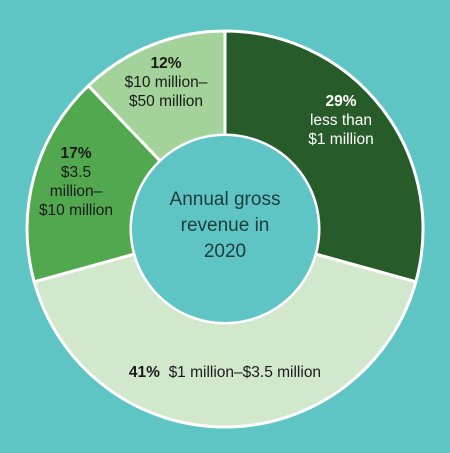  I want to click on slice-label-29pct: 29% less than $1 million, so click(340, 120).